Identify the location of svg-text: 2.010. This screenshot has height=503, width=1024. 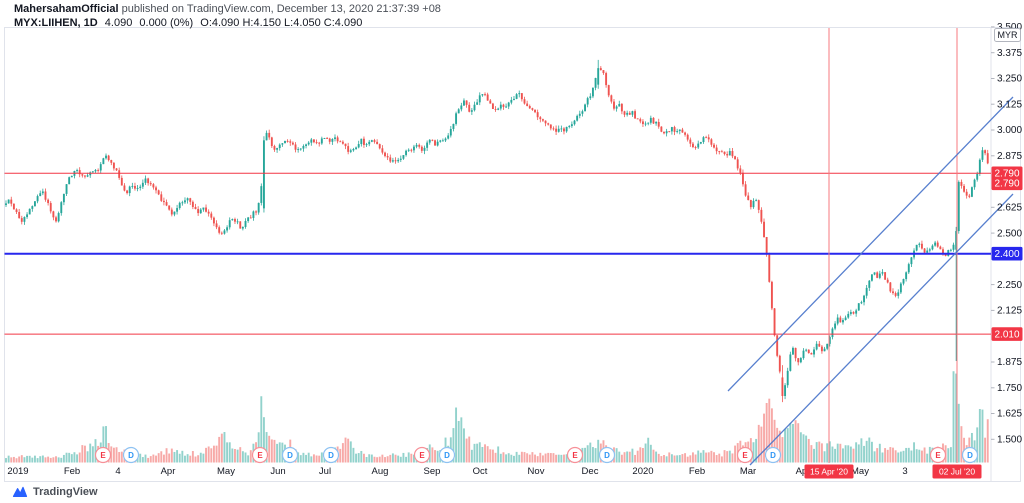
(1006, 335).